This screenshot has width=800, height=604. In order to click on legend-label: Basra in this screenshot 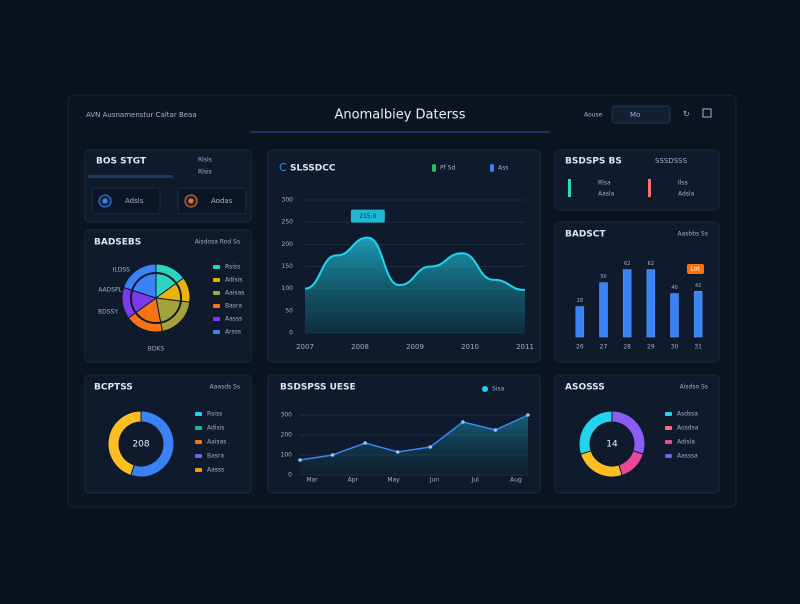, I will do `click(233, 306)`.